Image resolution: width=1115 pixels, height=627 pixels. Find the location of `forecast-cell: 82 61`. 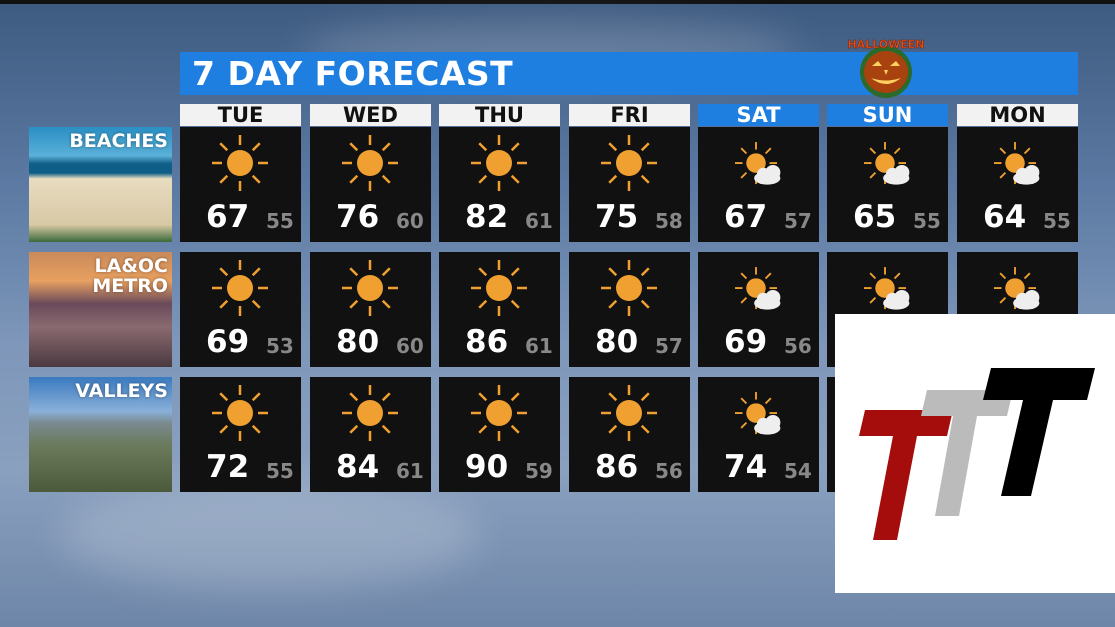

forecast-cell: 82 61 is located at coordinates (499, 184).